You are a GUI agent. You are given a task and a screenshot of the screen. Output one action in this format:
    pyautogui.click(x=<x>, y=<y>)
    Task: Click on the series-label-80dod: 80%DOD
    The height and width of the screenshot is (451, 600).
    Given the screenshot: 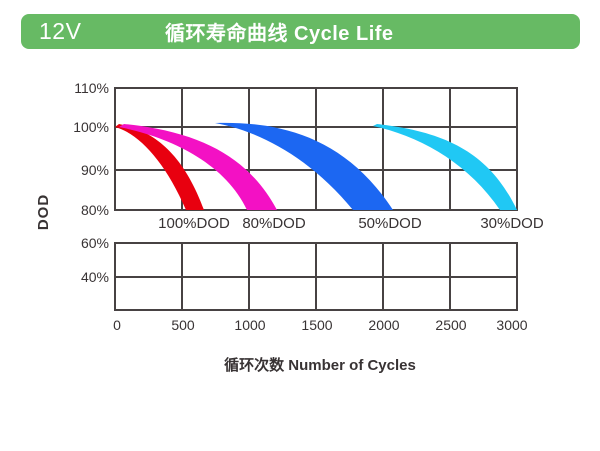 What is the action you would take?
    pyautogui.click(x=274, y=223)
    